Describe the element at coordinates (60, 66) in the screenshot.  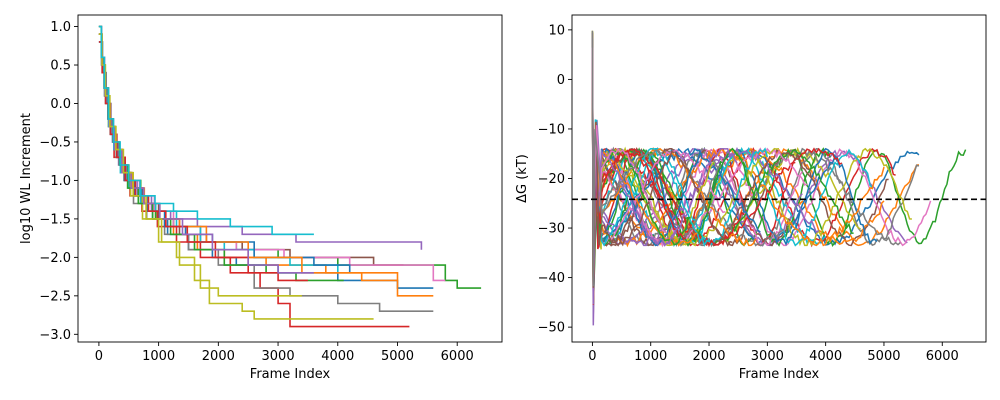
I see `y-tick-label: 0.5` at that location.